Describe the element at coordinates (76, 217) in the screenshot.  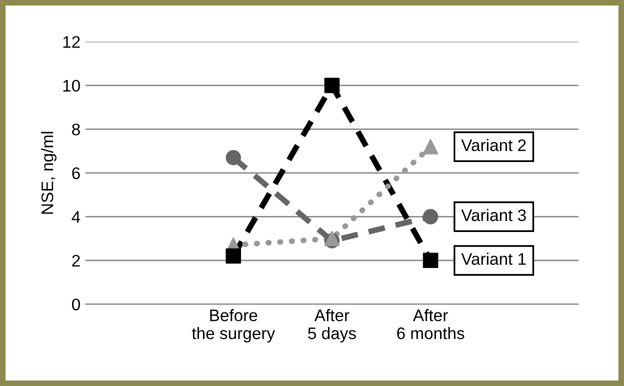
I see `y-tick-label: 4` at that location.